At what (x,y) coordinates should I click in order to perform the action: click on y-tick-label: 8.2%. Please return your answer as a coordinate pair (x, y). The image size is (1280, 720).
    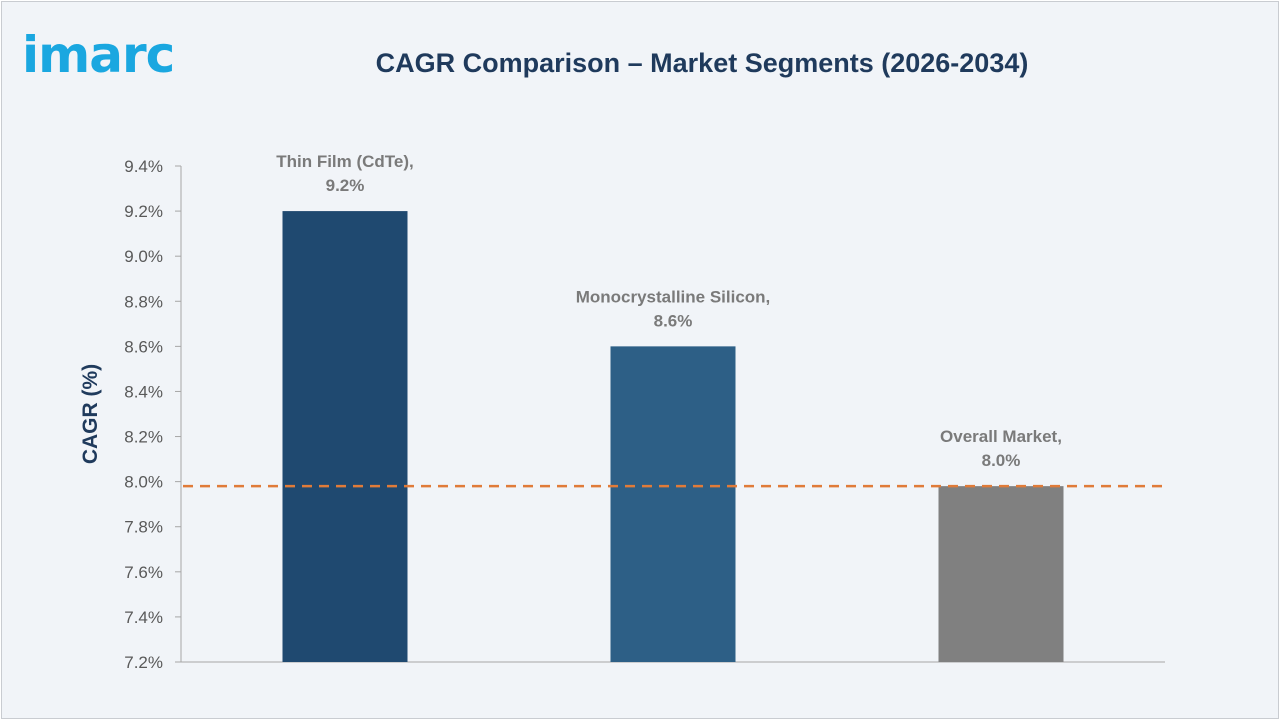
    Looking at the image, I should click on (143, 437).